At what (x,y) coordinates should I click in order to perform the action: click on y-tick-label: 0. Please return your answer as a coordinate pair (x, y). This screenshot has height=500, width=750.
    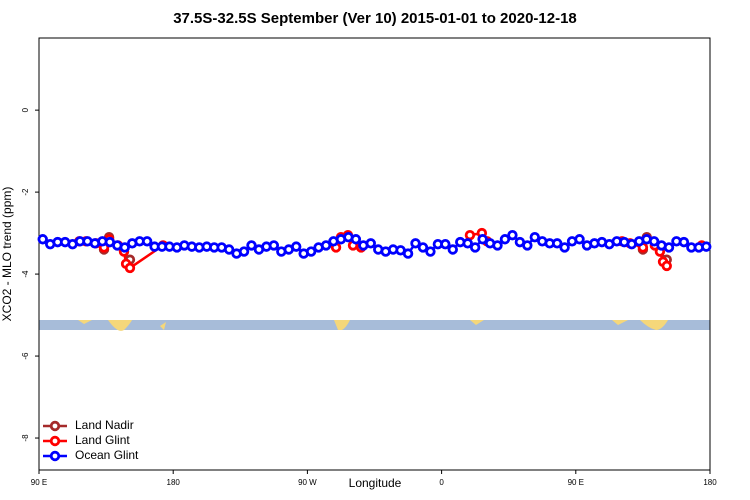
    Looking at the image, I should click on (25, 109).